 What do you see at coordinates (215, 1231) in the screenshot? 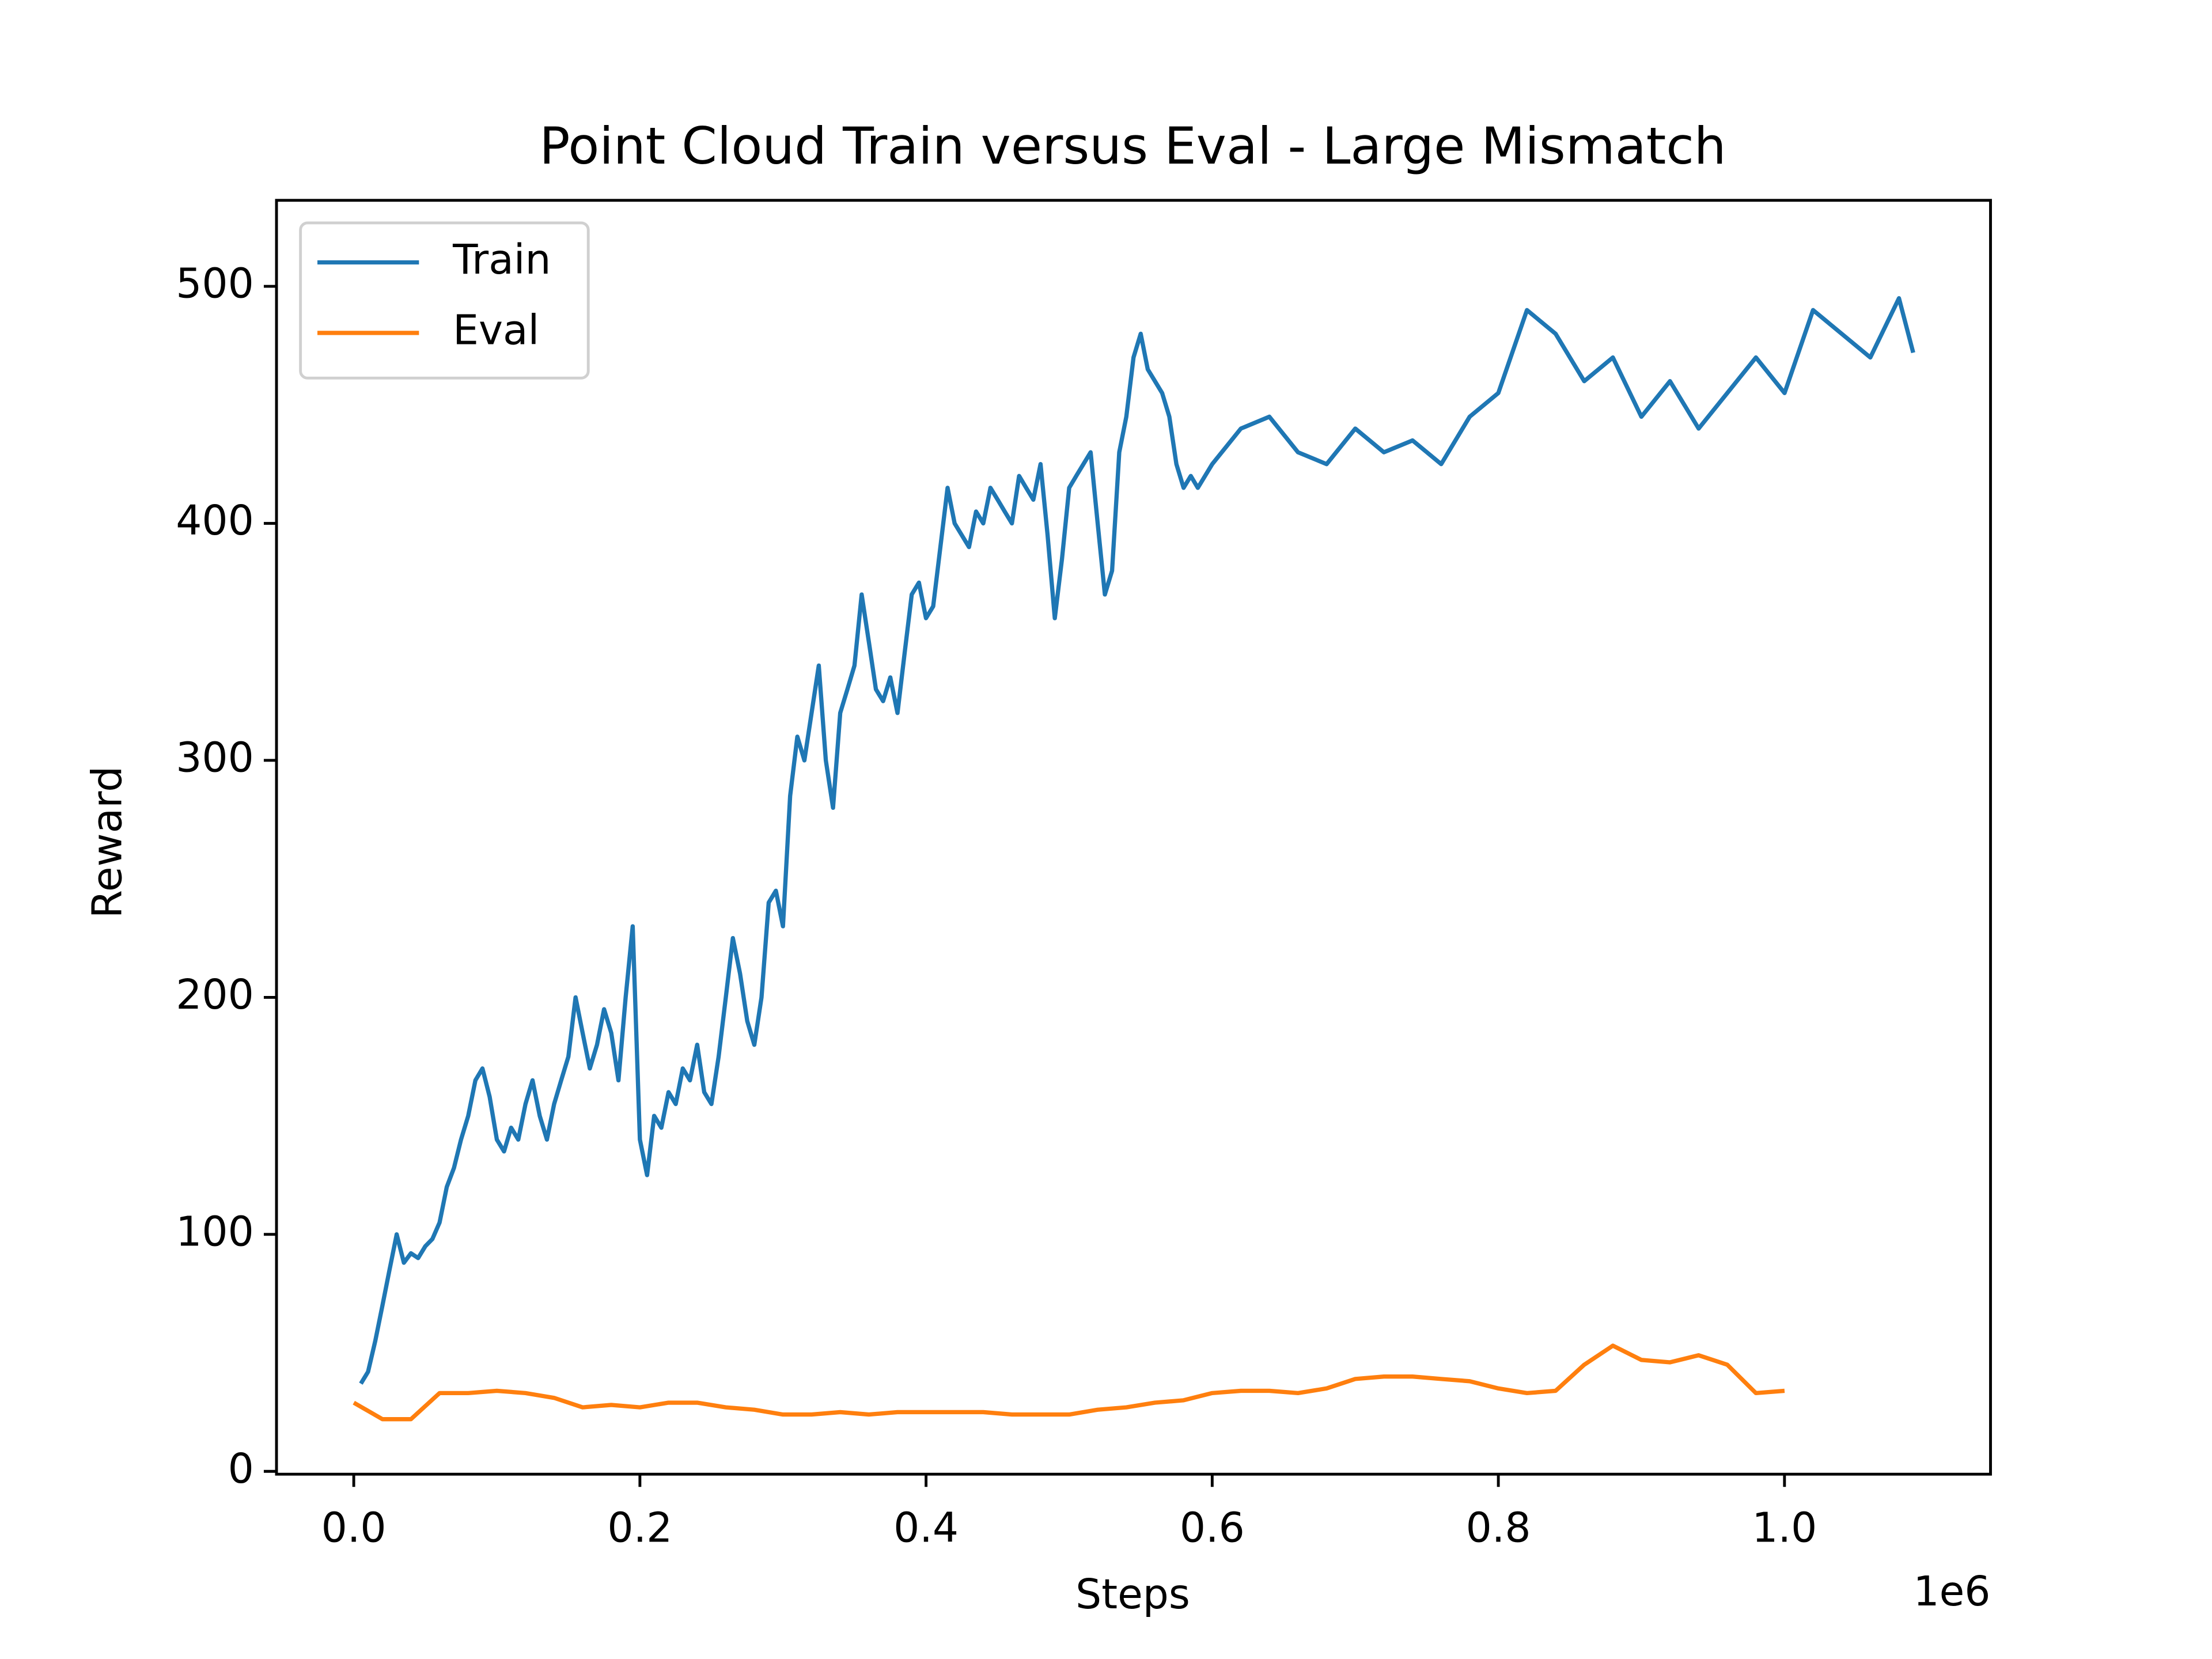
I see `y-tick-label: 100` at bounding box center [215, 1231].